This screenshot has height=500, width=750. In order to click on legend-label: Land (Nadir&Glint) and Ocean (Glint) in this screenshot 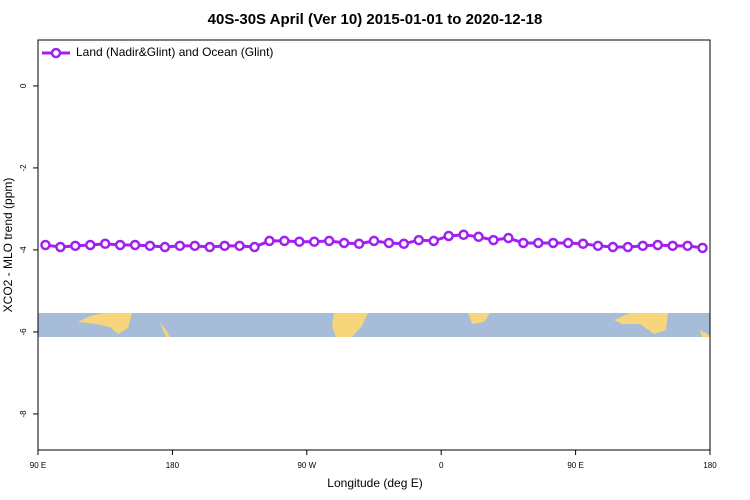, I will do `click(174, 52)`.